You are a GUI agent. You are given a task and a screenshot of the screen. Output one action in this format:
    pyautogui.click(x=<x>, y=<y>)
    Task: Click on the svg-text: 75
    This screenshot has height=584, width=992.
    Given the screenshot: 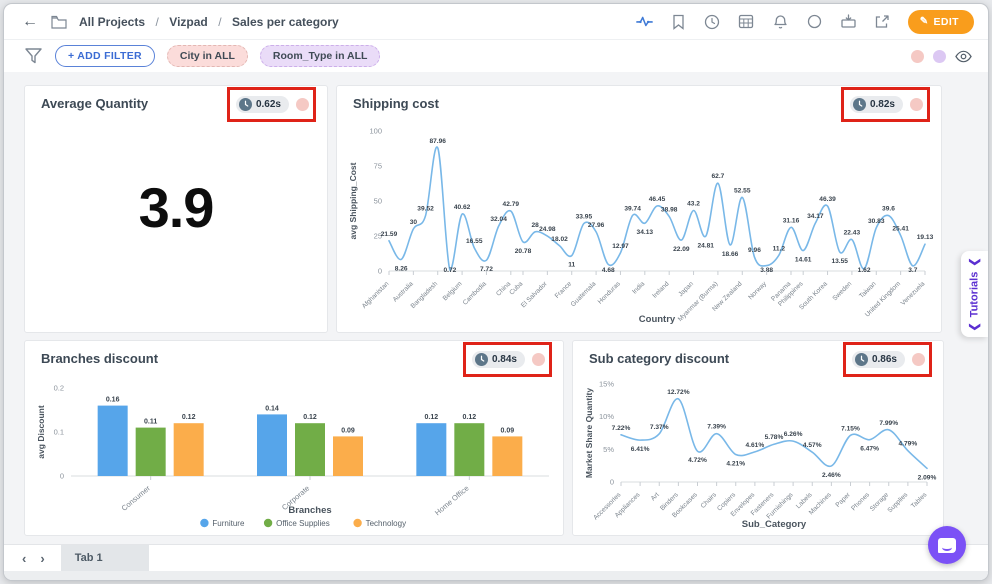 What is the action you would take?
    pyautogui.click(x=378, y=166)
    